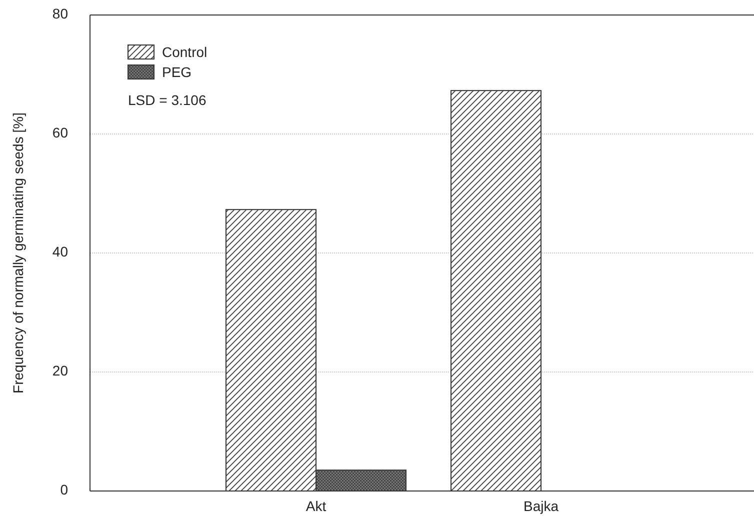  I want to click on y-tick-label: 40, so click(60, 252).